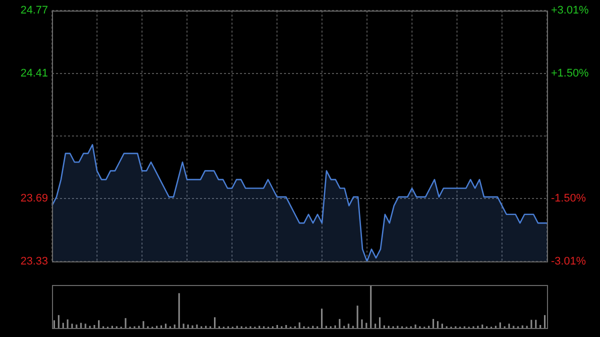 This screenshot has height=337, width=600. What do you see at coordinates (570, 10) in the screenshot?
I see `y2-tick-label: +3.01%` at bounding box center [570, 10].